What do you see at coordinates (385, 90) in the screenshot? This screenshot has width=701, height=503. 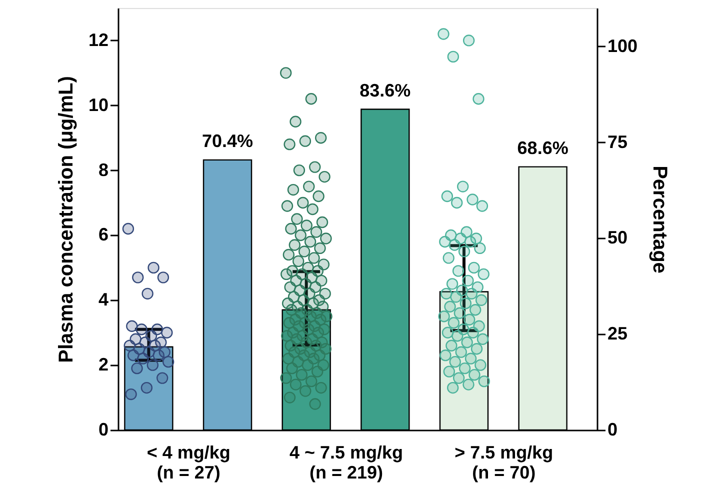 I see `data-label: 83.6%` at bounding box center [385, 90].